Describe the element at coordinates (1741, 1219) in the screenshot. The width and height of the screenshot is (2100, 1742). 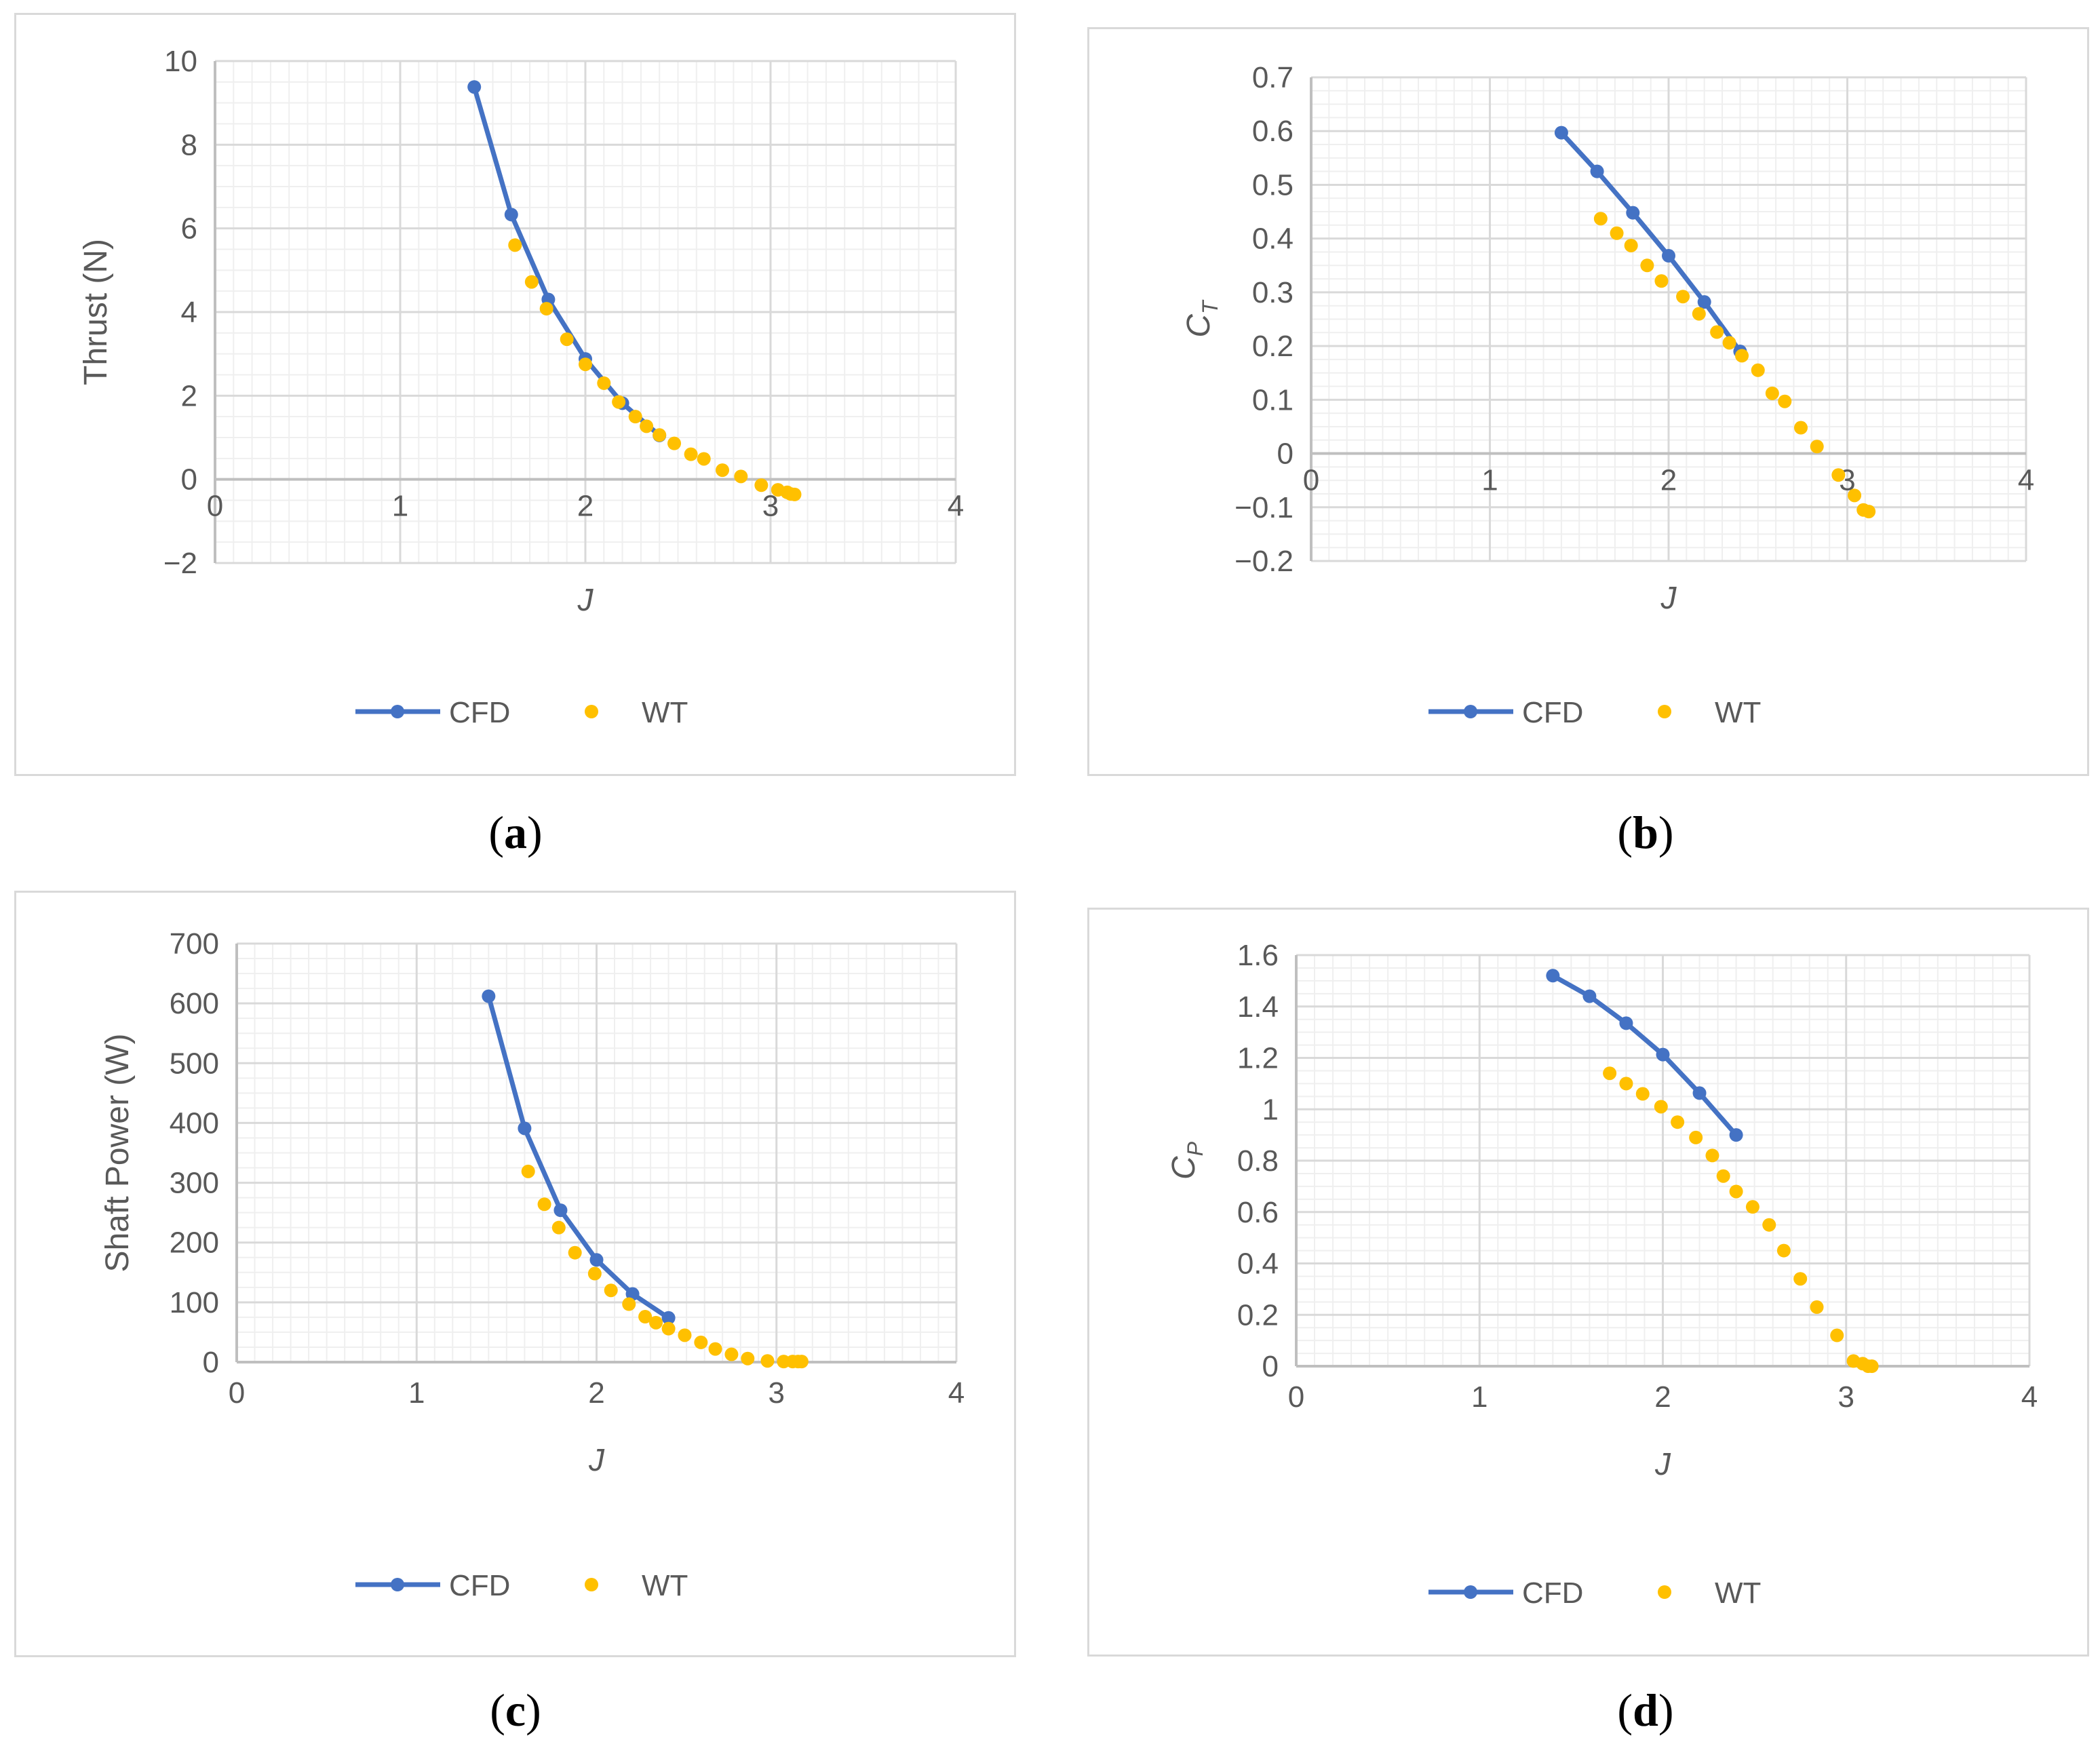
I see `series-wt-d` at that location.